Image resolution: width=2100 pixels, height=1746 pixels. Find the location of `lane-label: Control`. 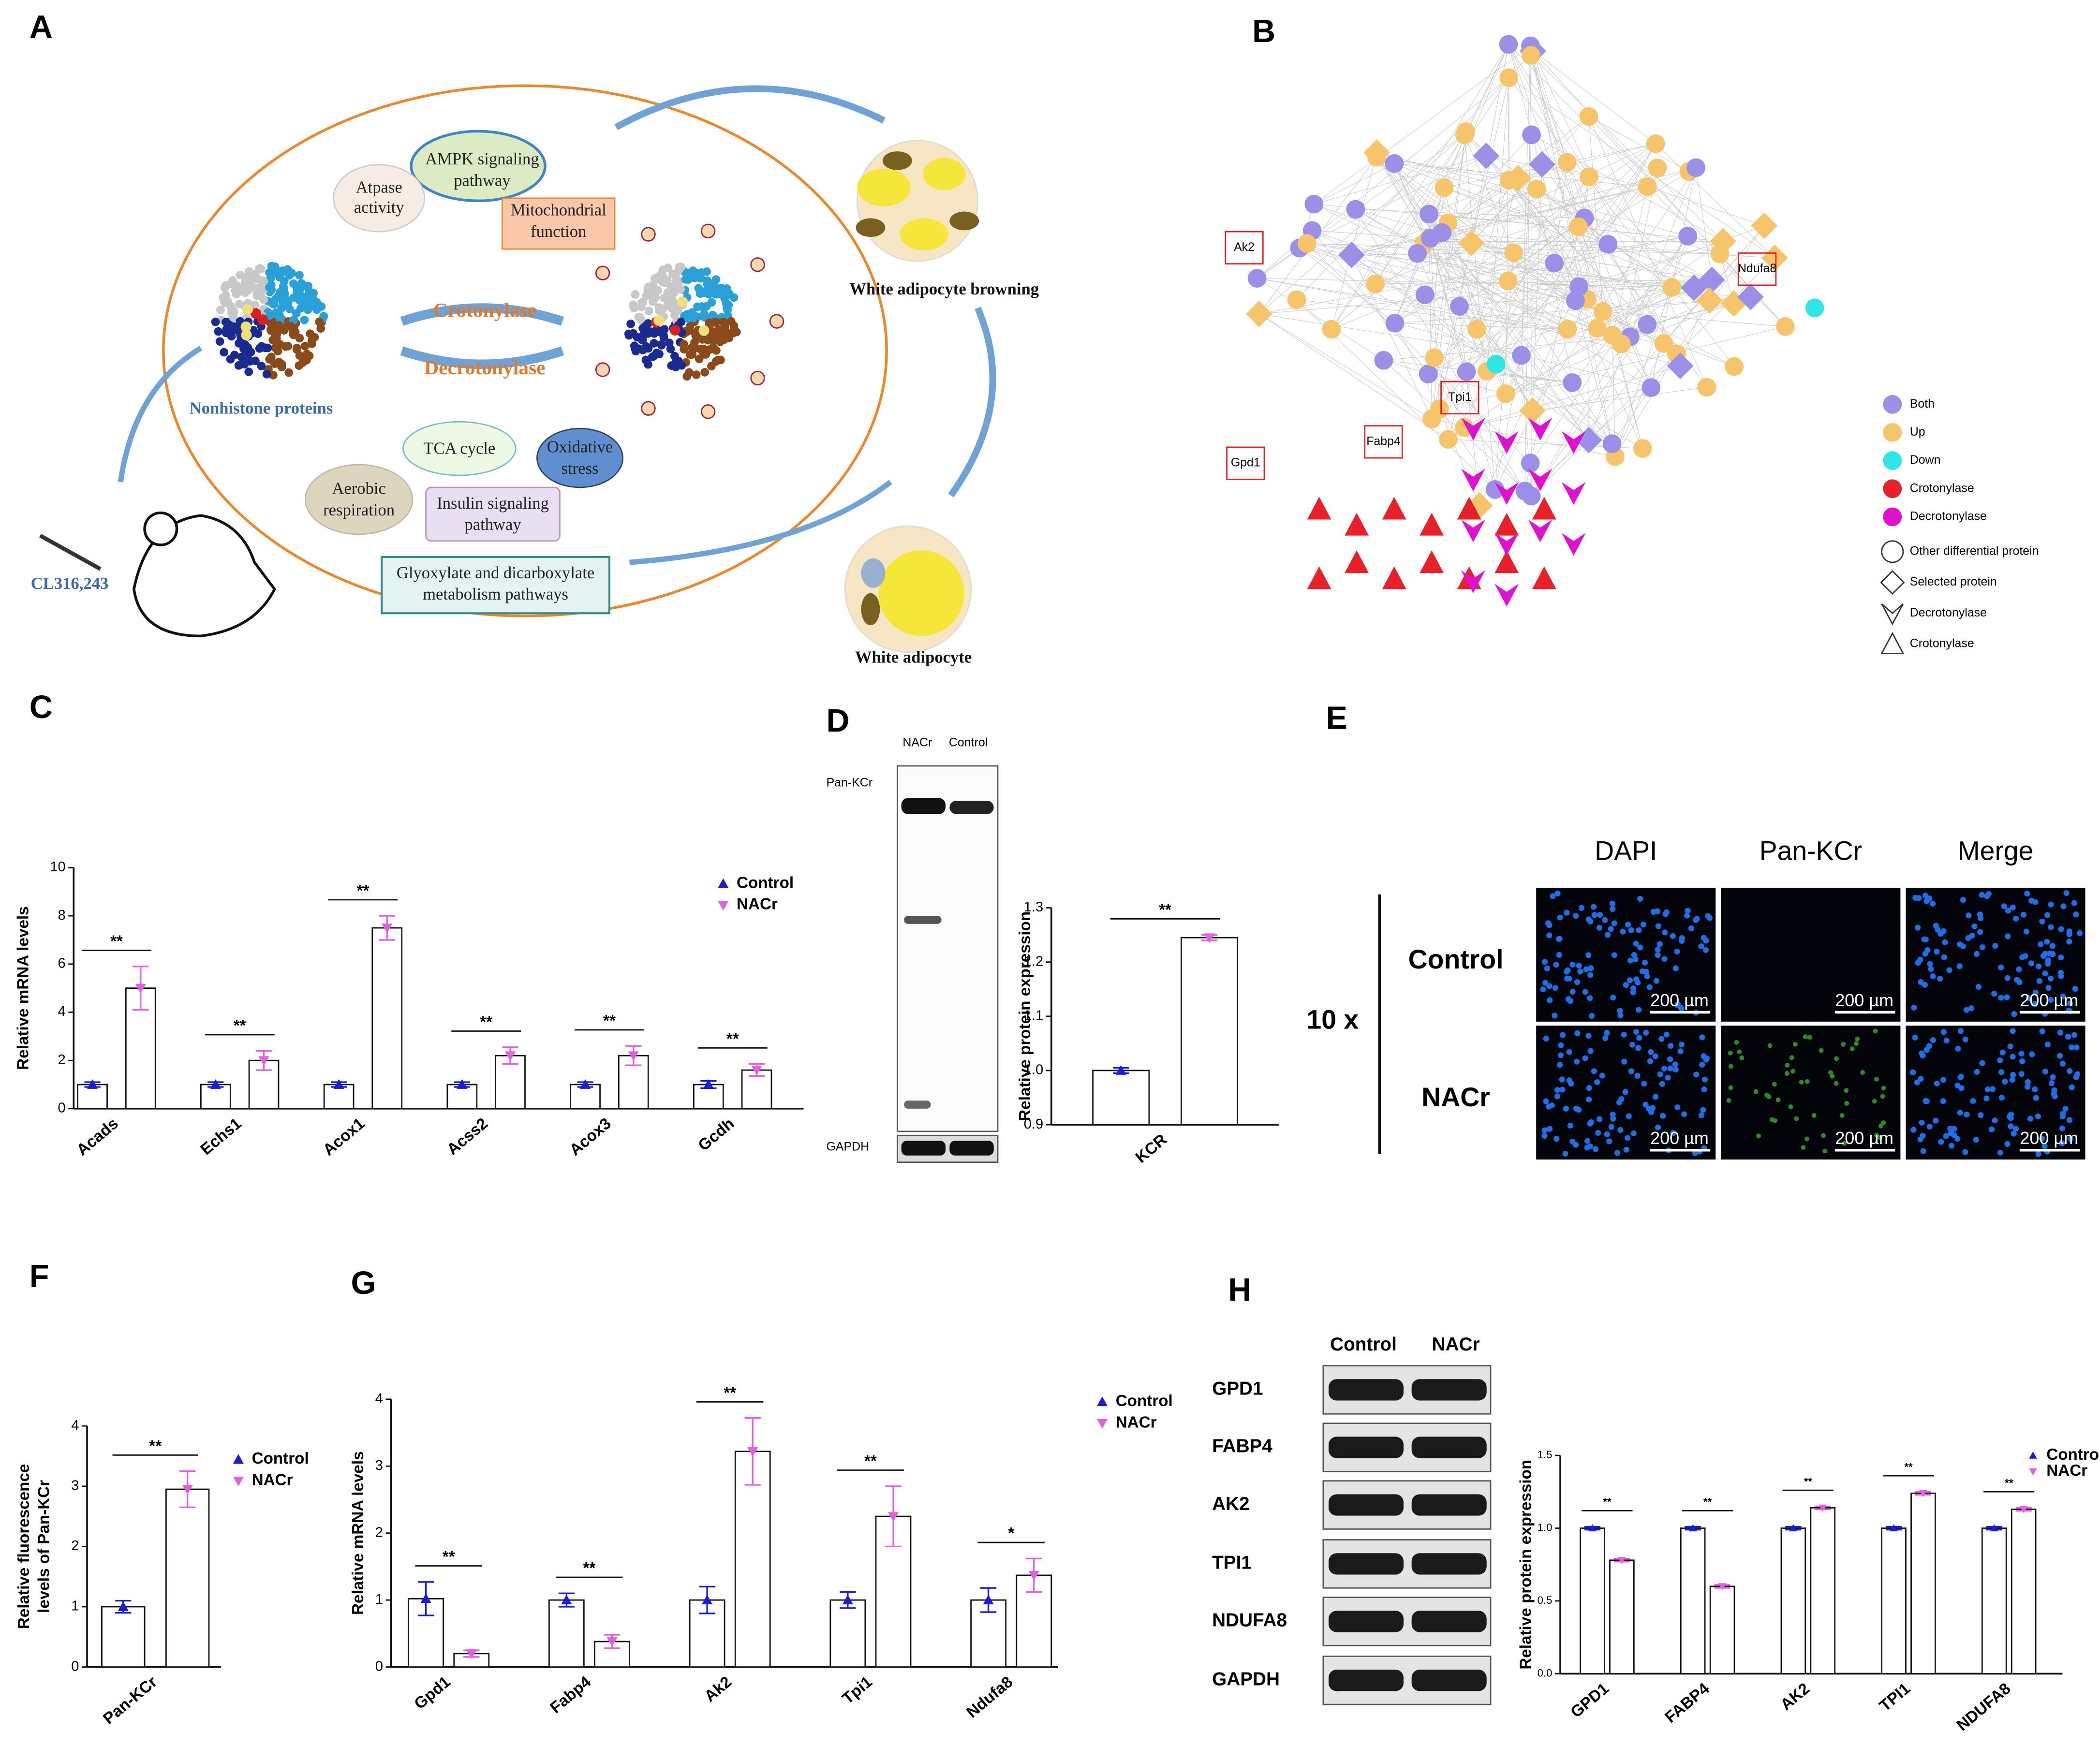

lane-label: Control is located at coordinates (1363, 1344).